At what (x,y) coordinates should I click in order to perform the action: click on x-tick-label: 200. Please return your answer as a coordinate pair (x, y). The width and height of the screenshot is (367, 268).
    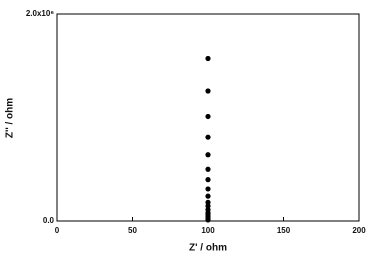
    Looking at the image, I should click on (359, 230).